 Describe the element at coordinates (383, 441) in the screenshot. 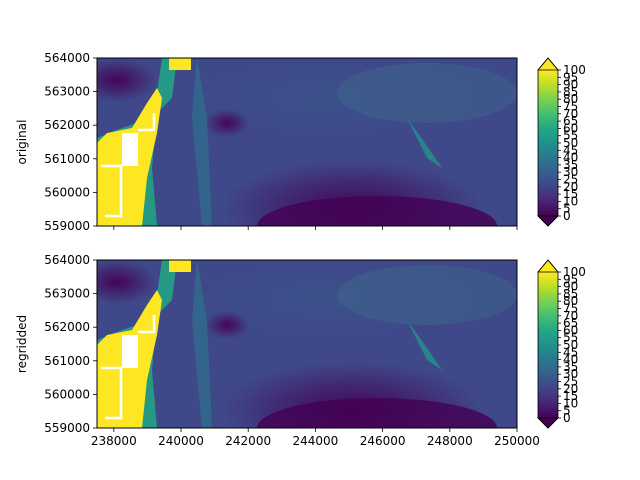

I see `x-tick-label: 246000` at that location.